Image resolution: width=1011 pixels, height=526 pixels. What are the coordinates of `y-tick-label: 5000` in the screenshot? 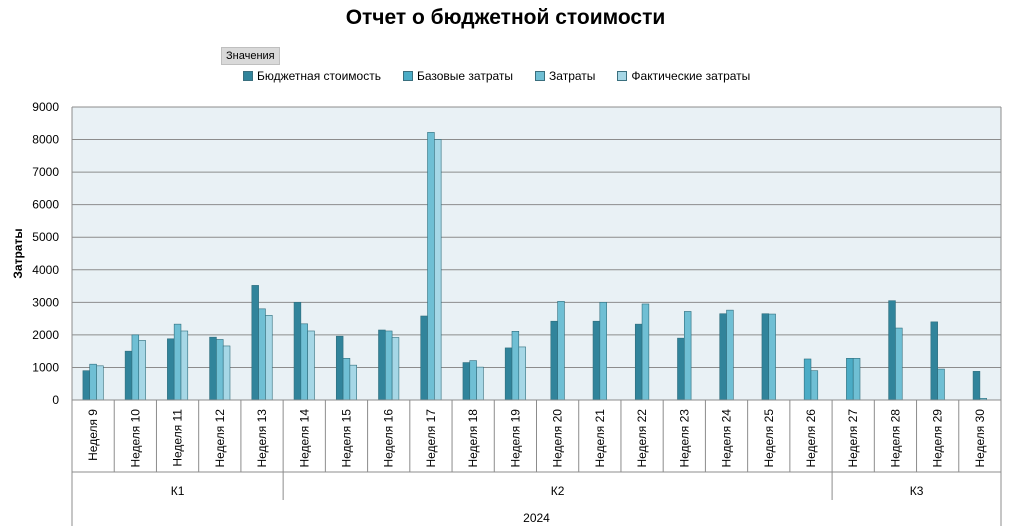 It's located at (45, 237).